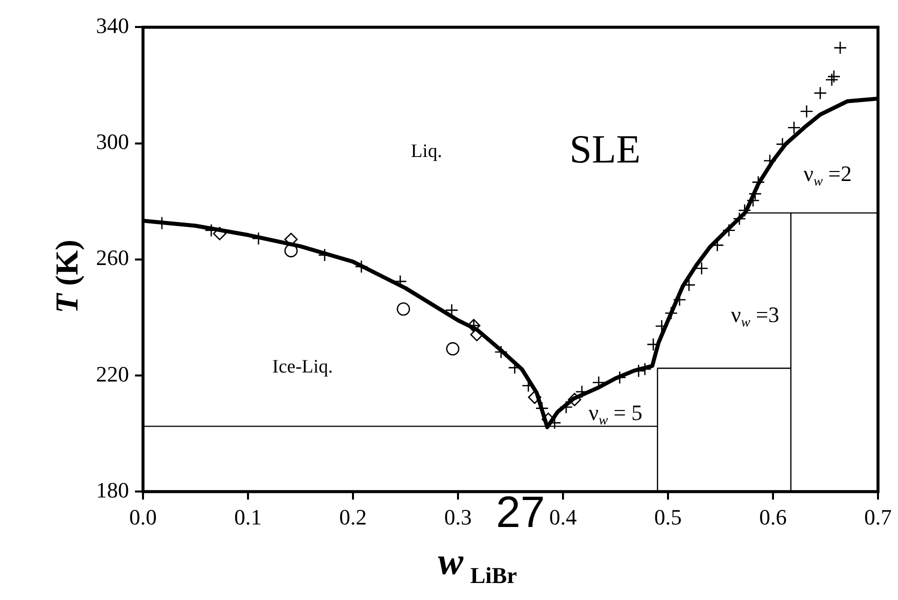  What do you see at coordinates (458, 517) in the screenshot?
I see `x-tick-label: 0.3` at bounding box center [458, 517].